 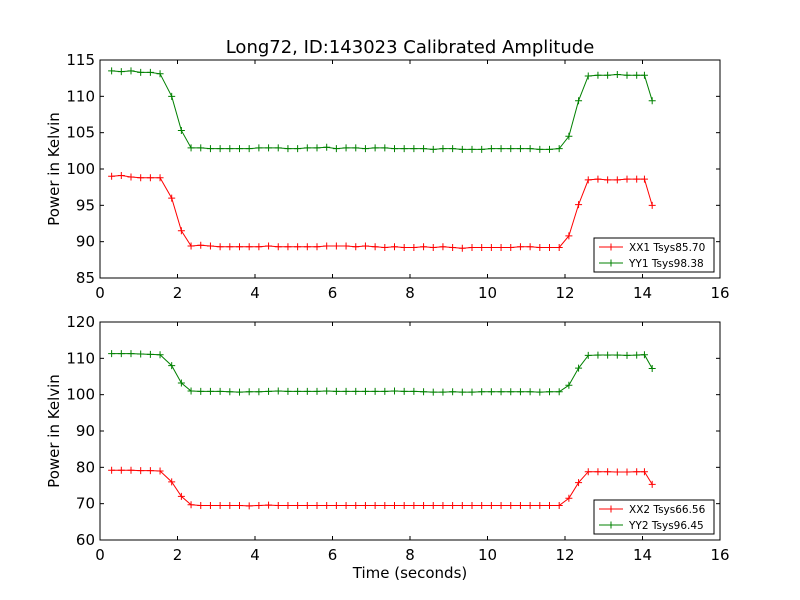 I want to click on y-tick-label: 100, so click(x=80, y=395).